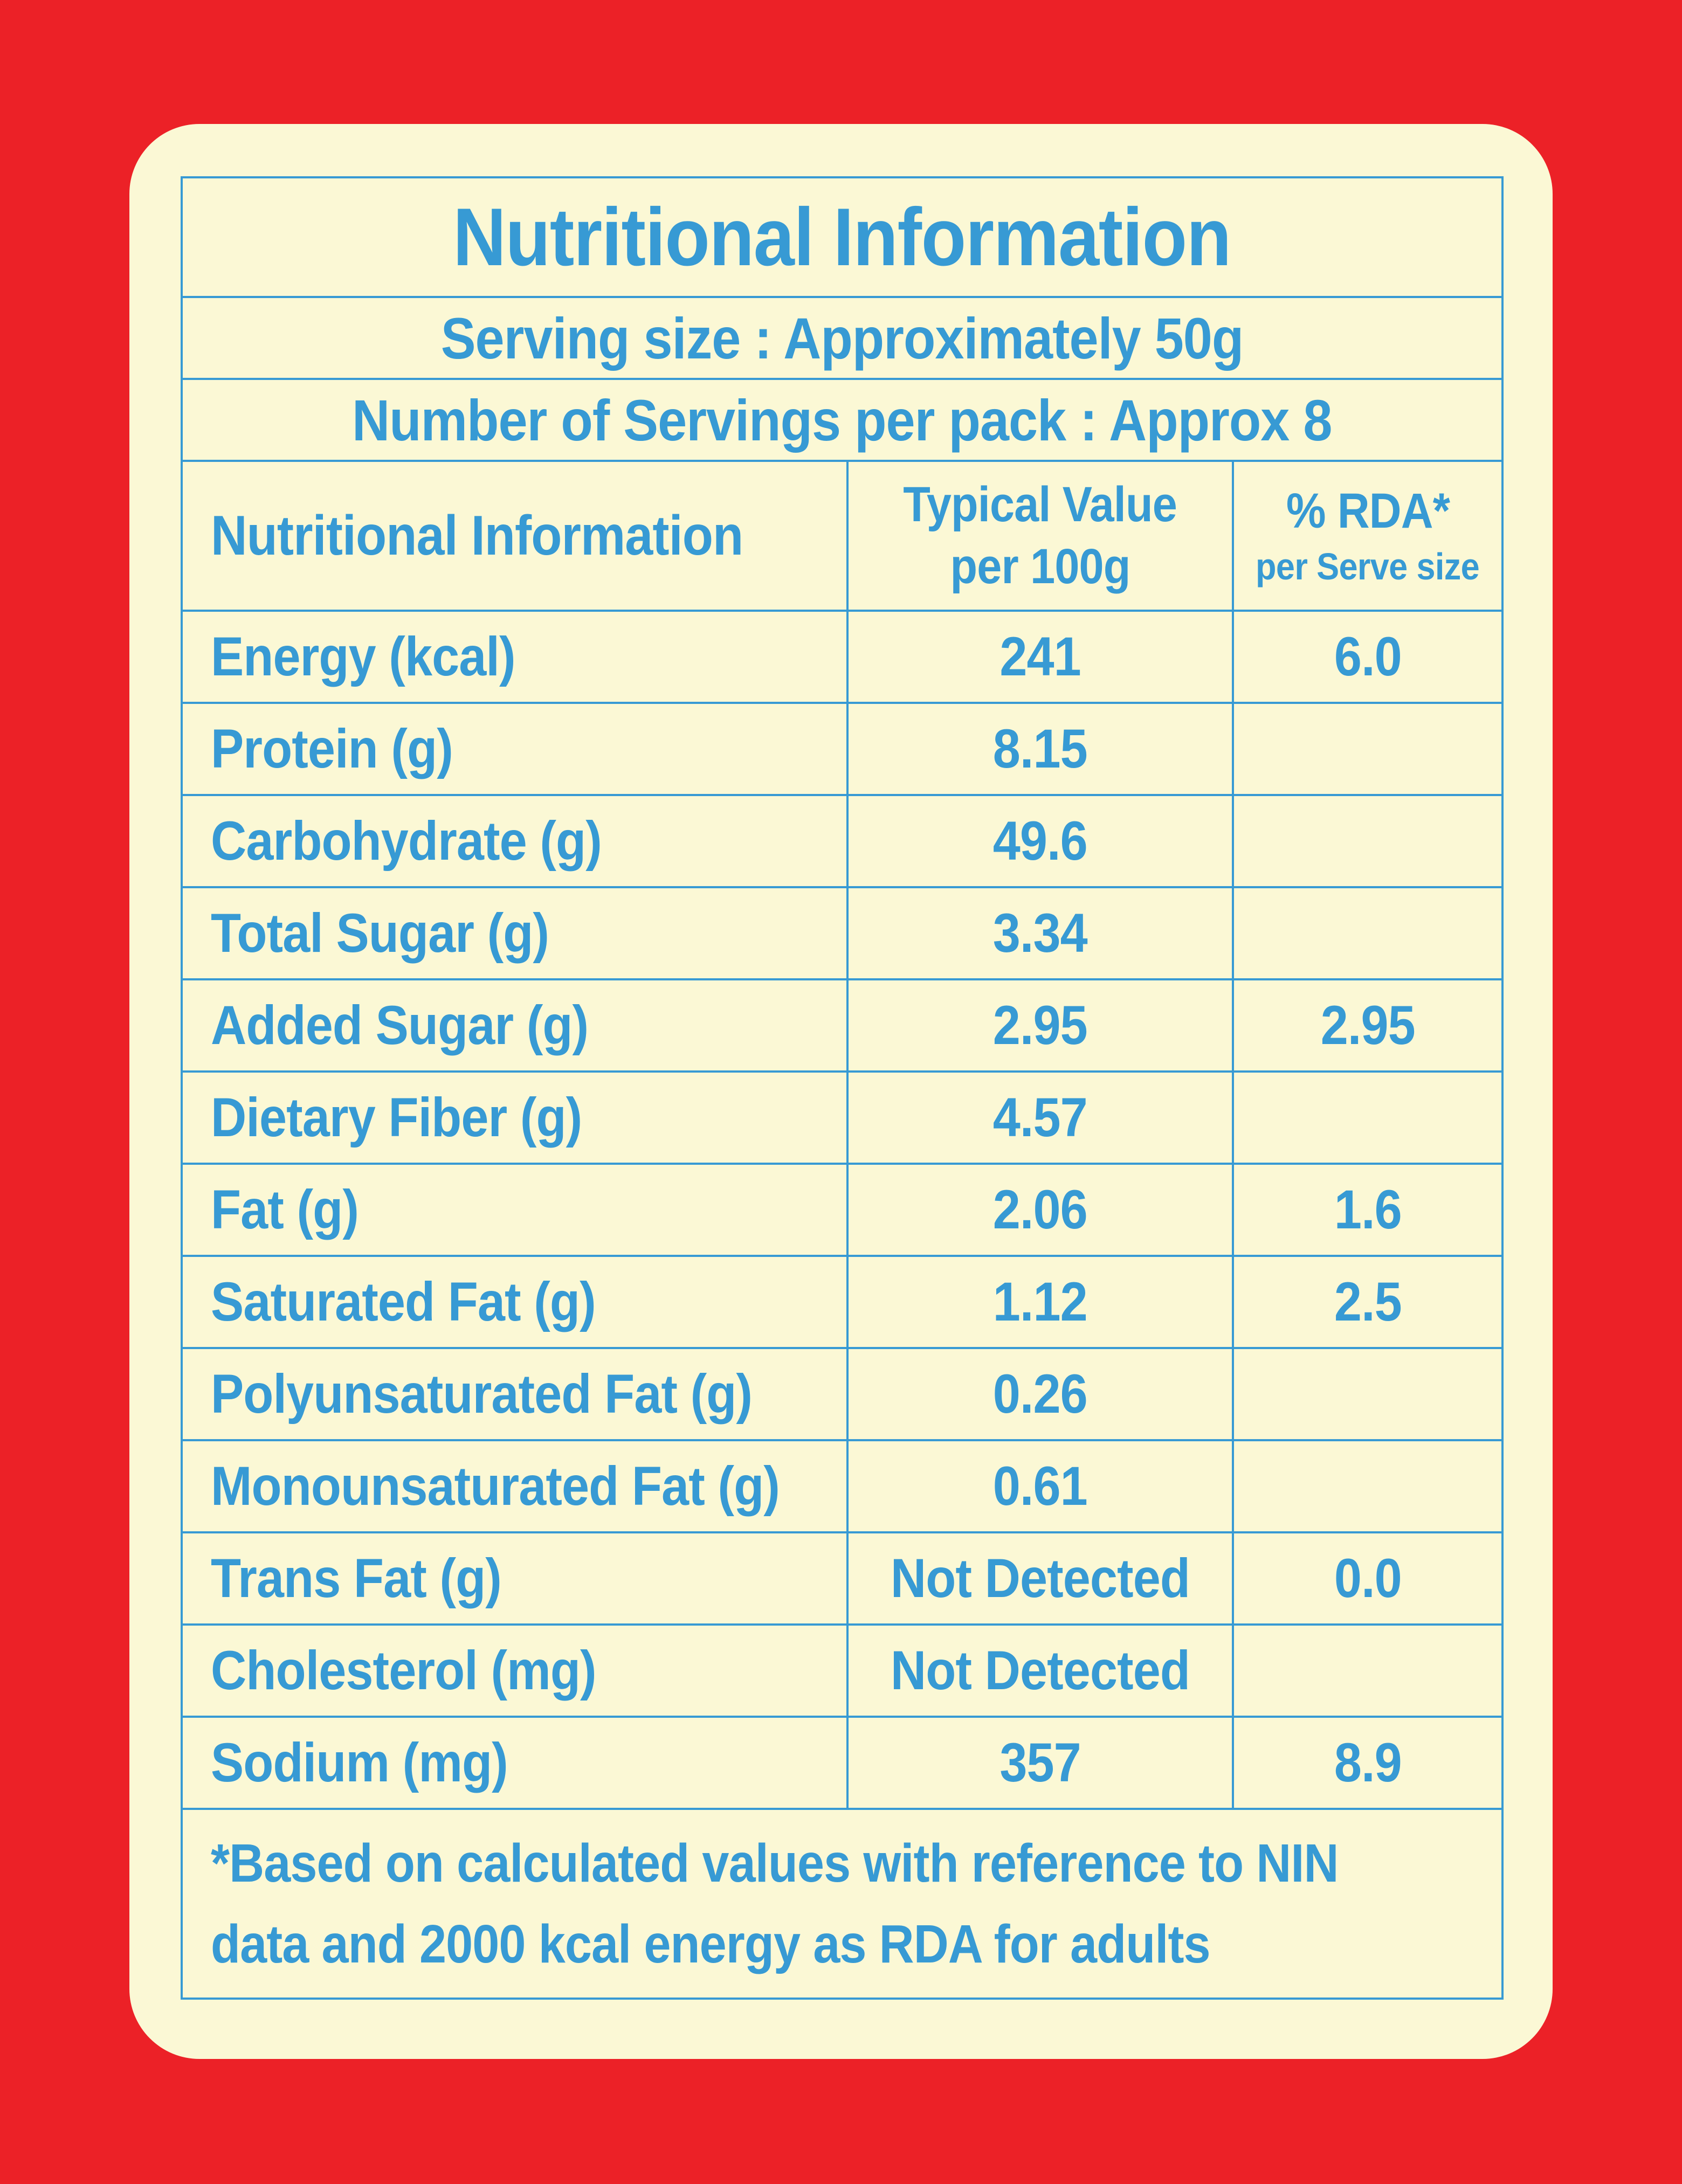 Image resolution: width=1682 pixels, height=2184 pixels. Describe the element at coordinates (1040, 536) in the screenshot. I see `col-header-typical-value: Typical Value per 100g` at that location.